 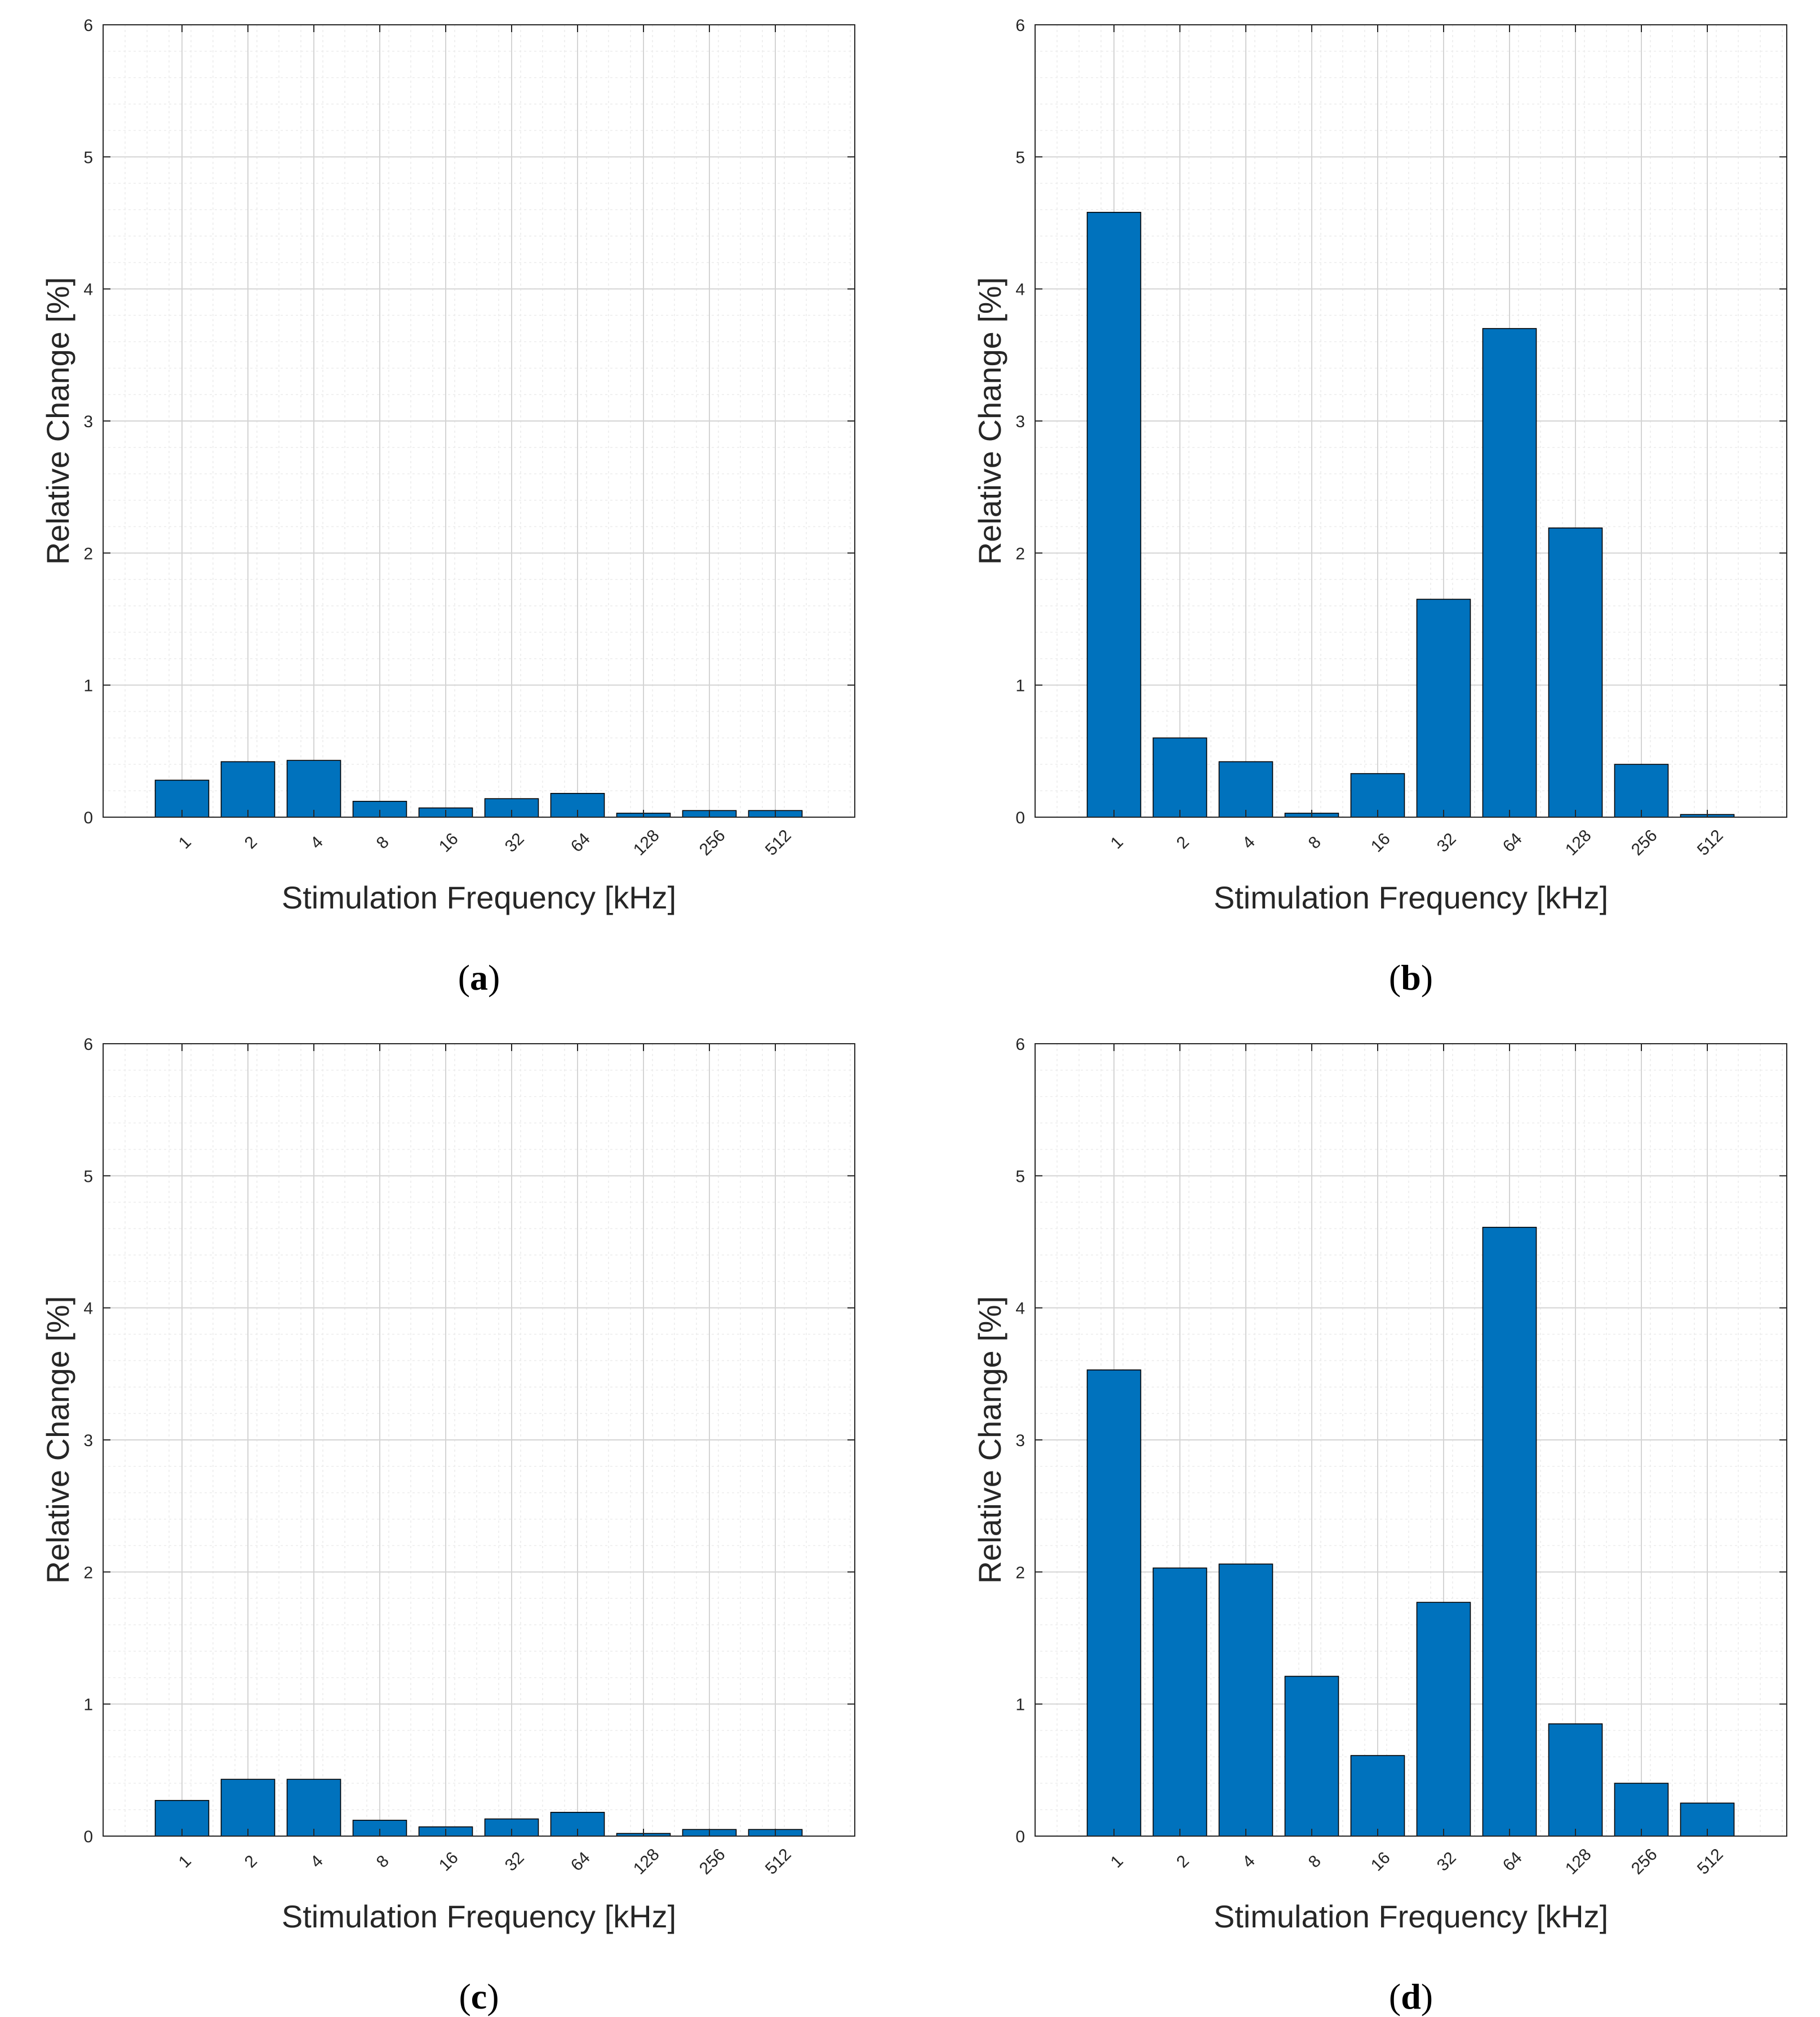 I want to click on panel-caption: (a), so click(x=479, y=977).